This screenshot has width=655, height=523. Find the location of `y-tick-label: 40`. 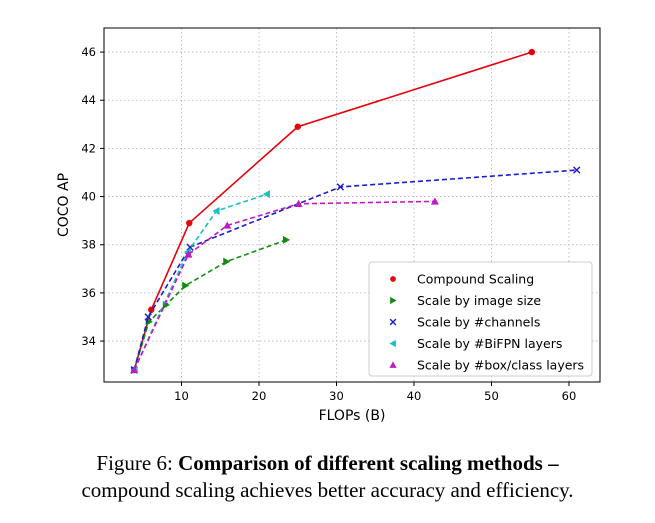

y-tick-label: 40 is located at coordinates (88, 197).